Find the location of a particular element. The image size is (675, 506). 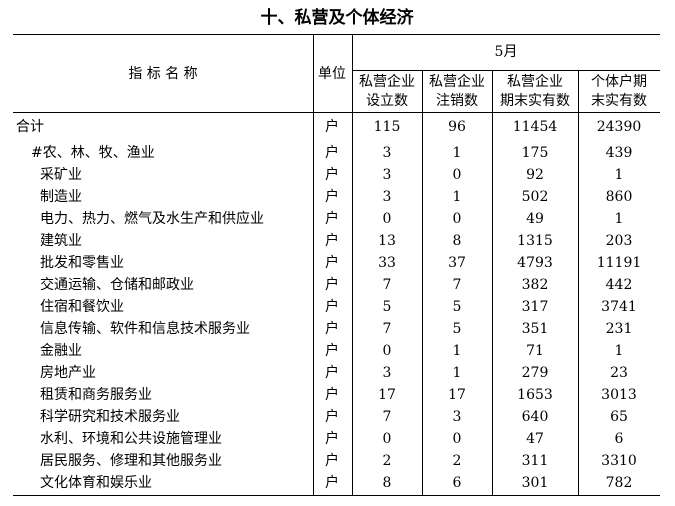

cell-value: 311 is located at coordinates (535, 461).